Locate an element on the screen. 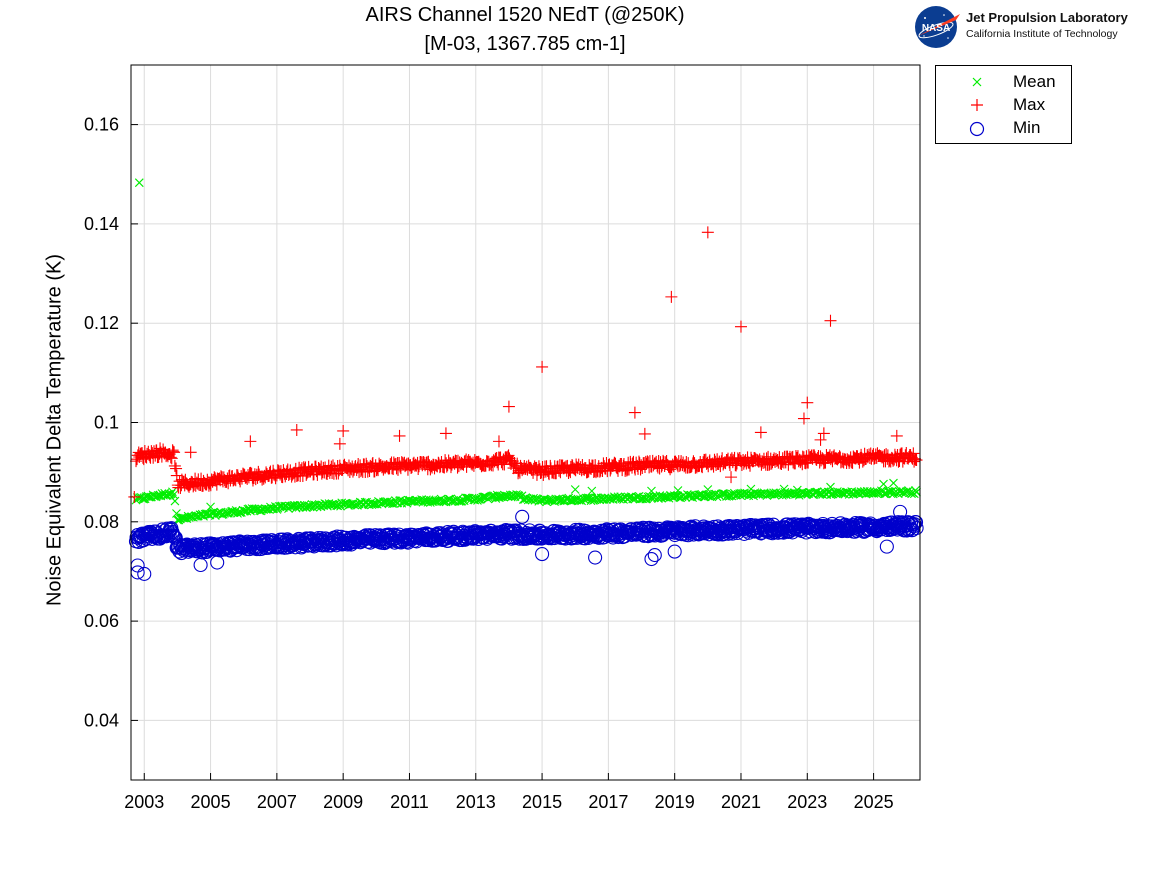 Image resolution: width=1167 pixels, height=875 pixels. jpl-logo: NASA is located at coordinates (1032, 27).